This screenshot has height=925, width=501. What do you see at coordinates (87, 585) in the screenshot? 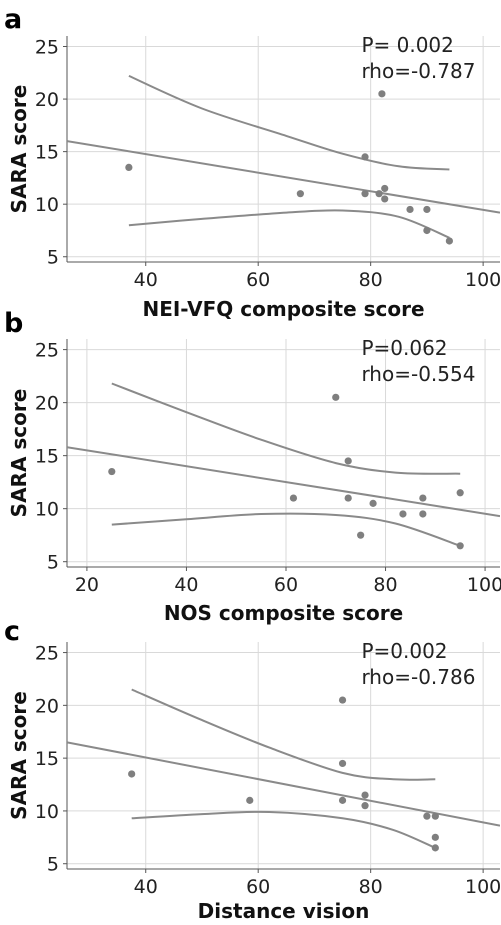
I see `x-tick-label: 20` at bounding box center [87, 585].